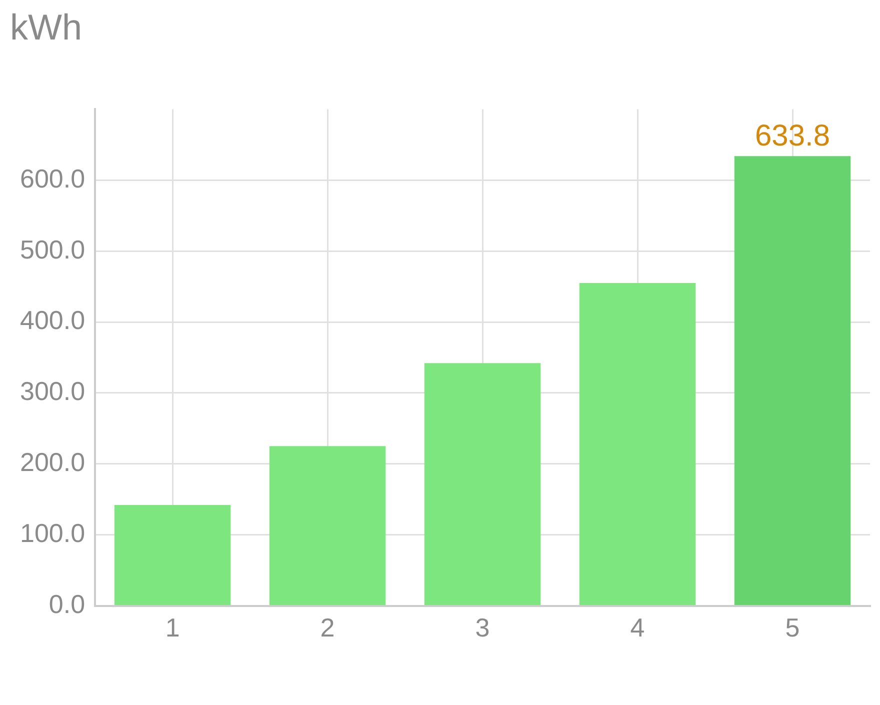 Image resolution: width=880 pixels, height=705 pixels. I want to click on x-tick-label: 2, so click(327, 627).